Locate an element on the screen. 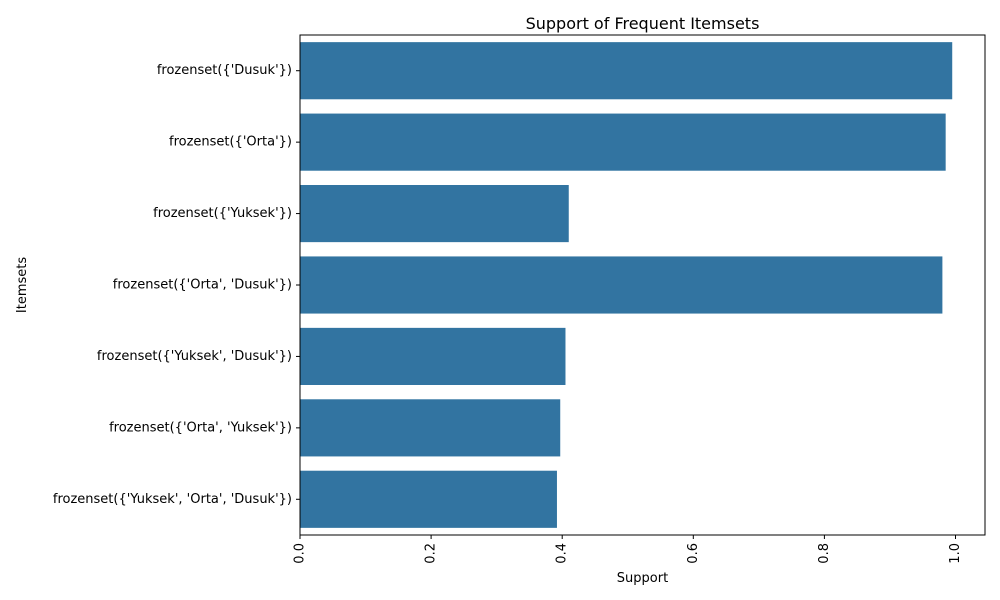  y-tick-label: frozenset({'Orta'}) is located at coordinates (230, 142).